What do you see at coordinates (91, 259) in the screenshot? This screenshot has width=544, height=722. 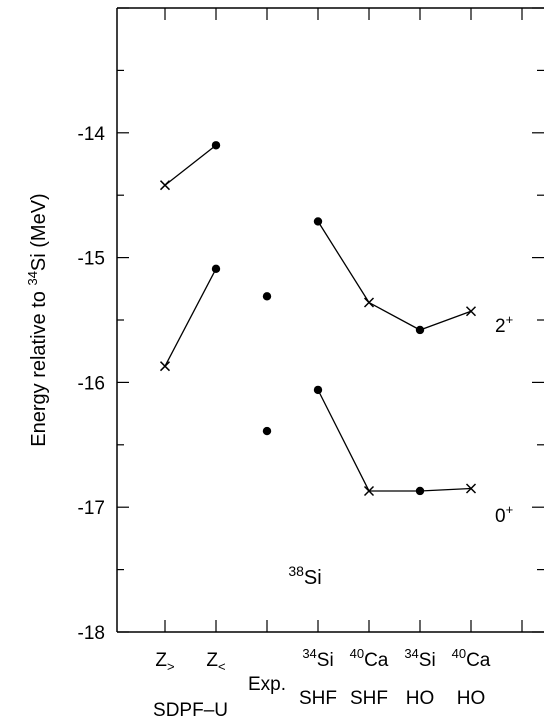 I see `y-tick-label: -15` at bounding box center [91, 259].